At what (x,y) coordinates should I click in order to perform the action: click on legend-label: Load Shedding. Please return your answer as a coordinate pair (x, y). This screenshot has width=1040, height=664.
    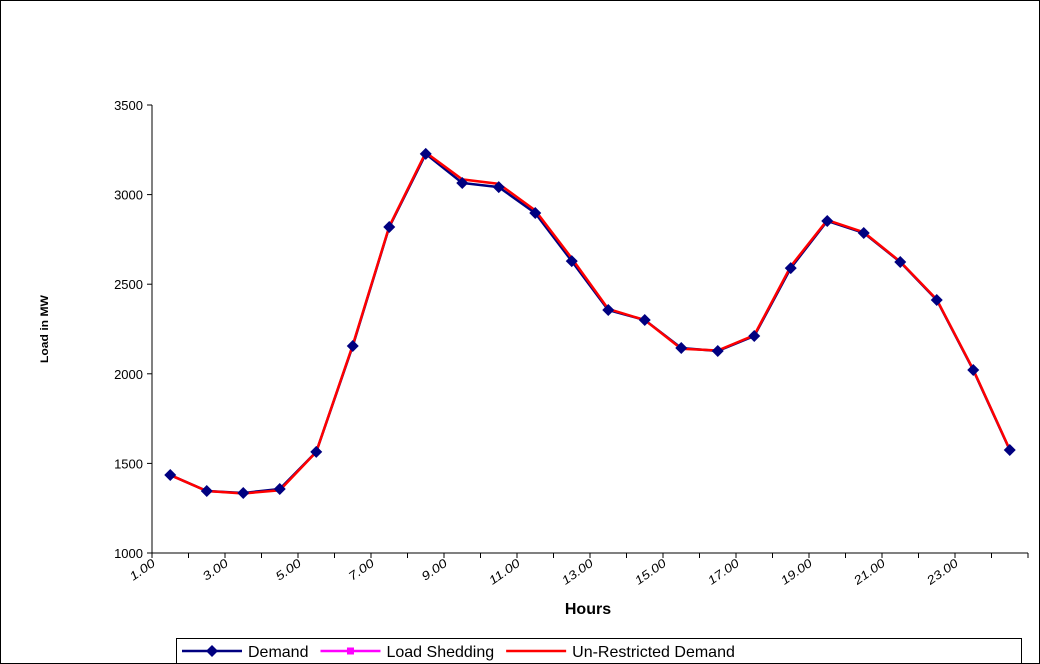
    Looking at the image, I should click on (440, 652).